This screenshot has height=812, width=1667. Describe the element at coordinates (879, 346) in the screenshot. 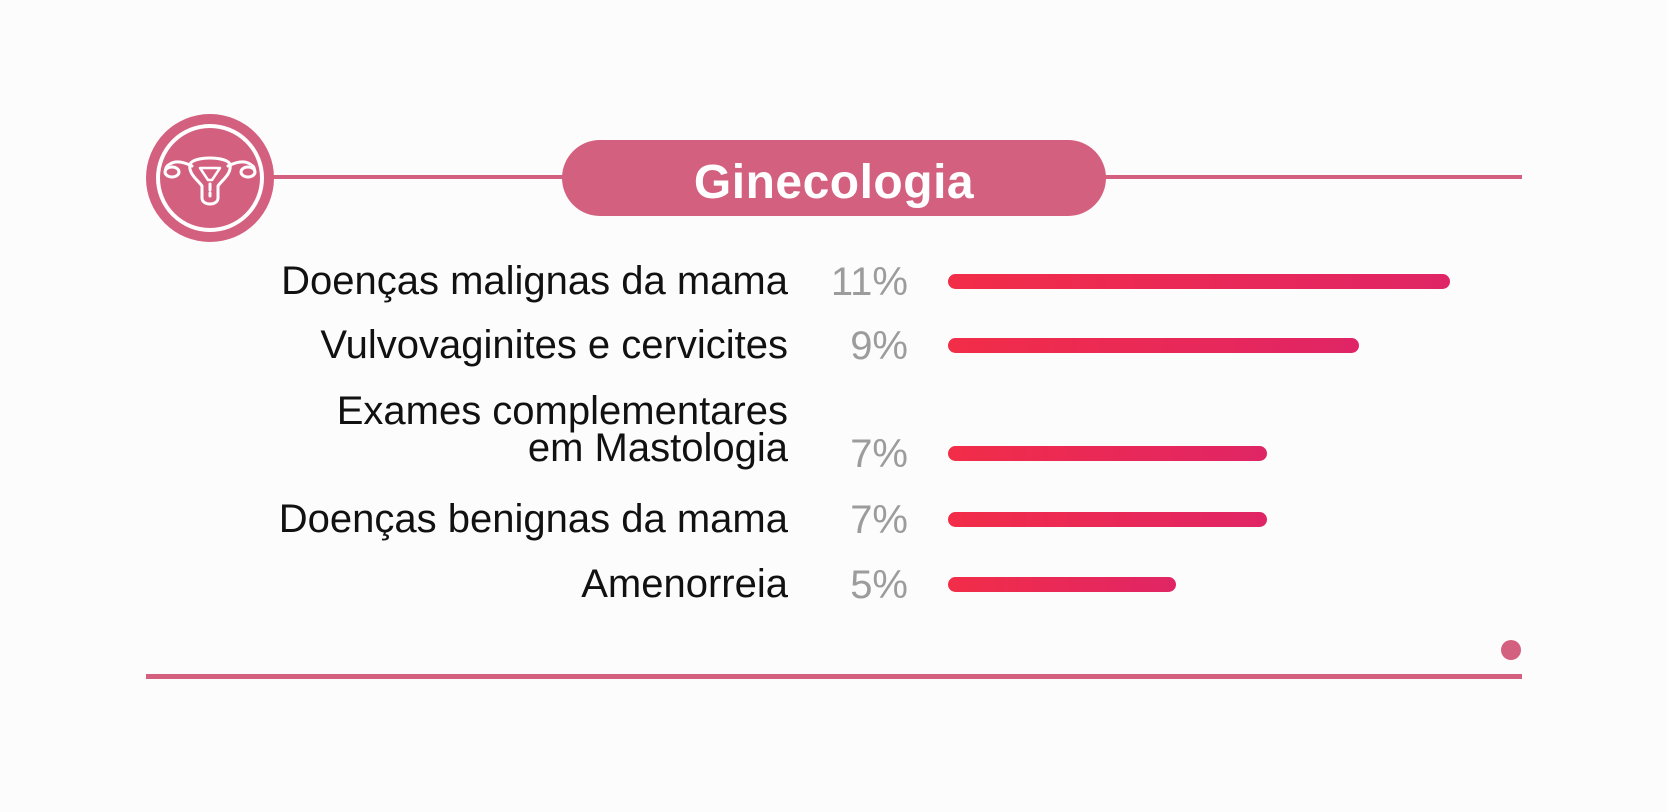

I see `value-label: 9%` at that location.